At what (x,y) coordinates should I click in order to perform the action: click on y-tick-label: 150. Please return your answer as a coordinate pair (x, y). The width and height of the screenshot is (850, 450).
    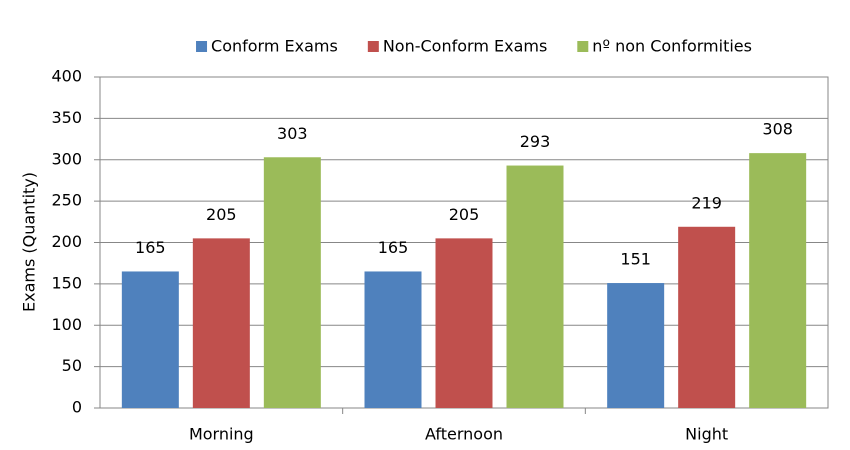
    Looking at the image, I should click on (66, 282).